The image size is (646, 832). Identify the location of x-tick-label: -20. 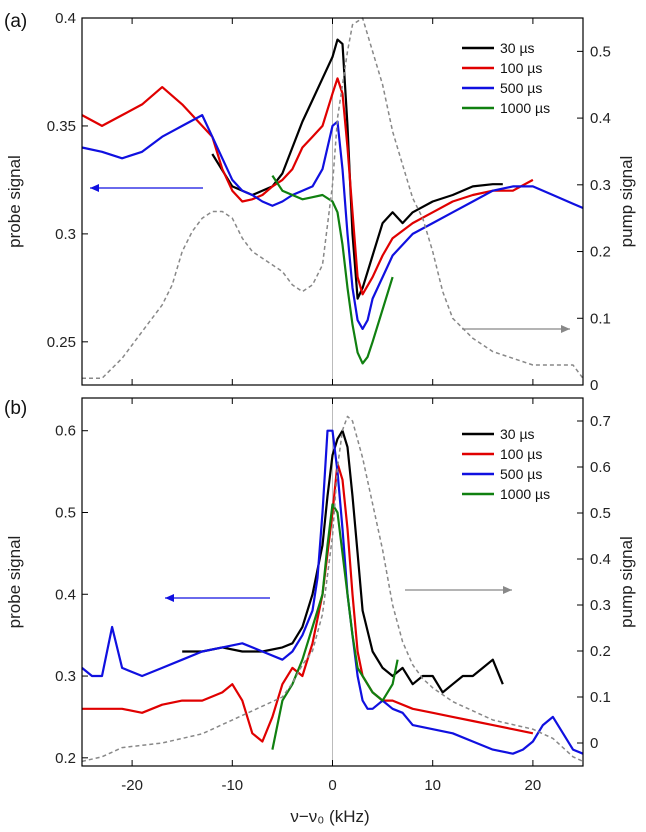
(132, 785).